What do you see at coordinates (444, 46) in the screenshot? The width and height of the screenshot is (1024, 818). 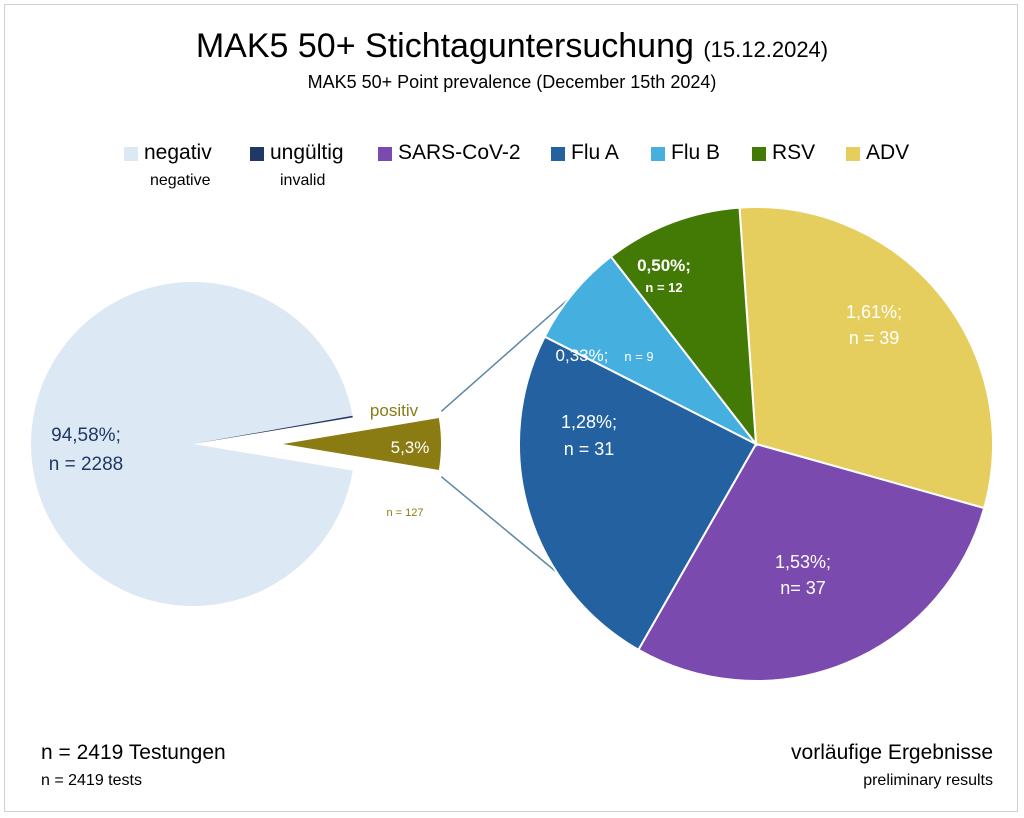 I see `title-text: MAK5 50+ Stichtaguntersuchung` at bounding box center [444, 46].